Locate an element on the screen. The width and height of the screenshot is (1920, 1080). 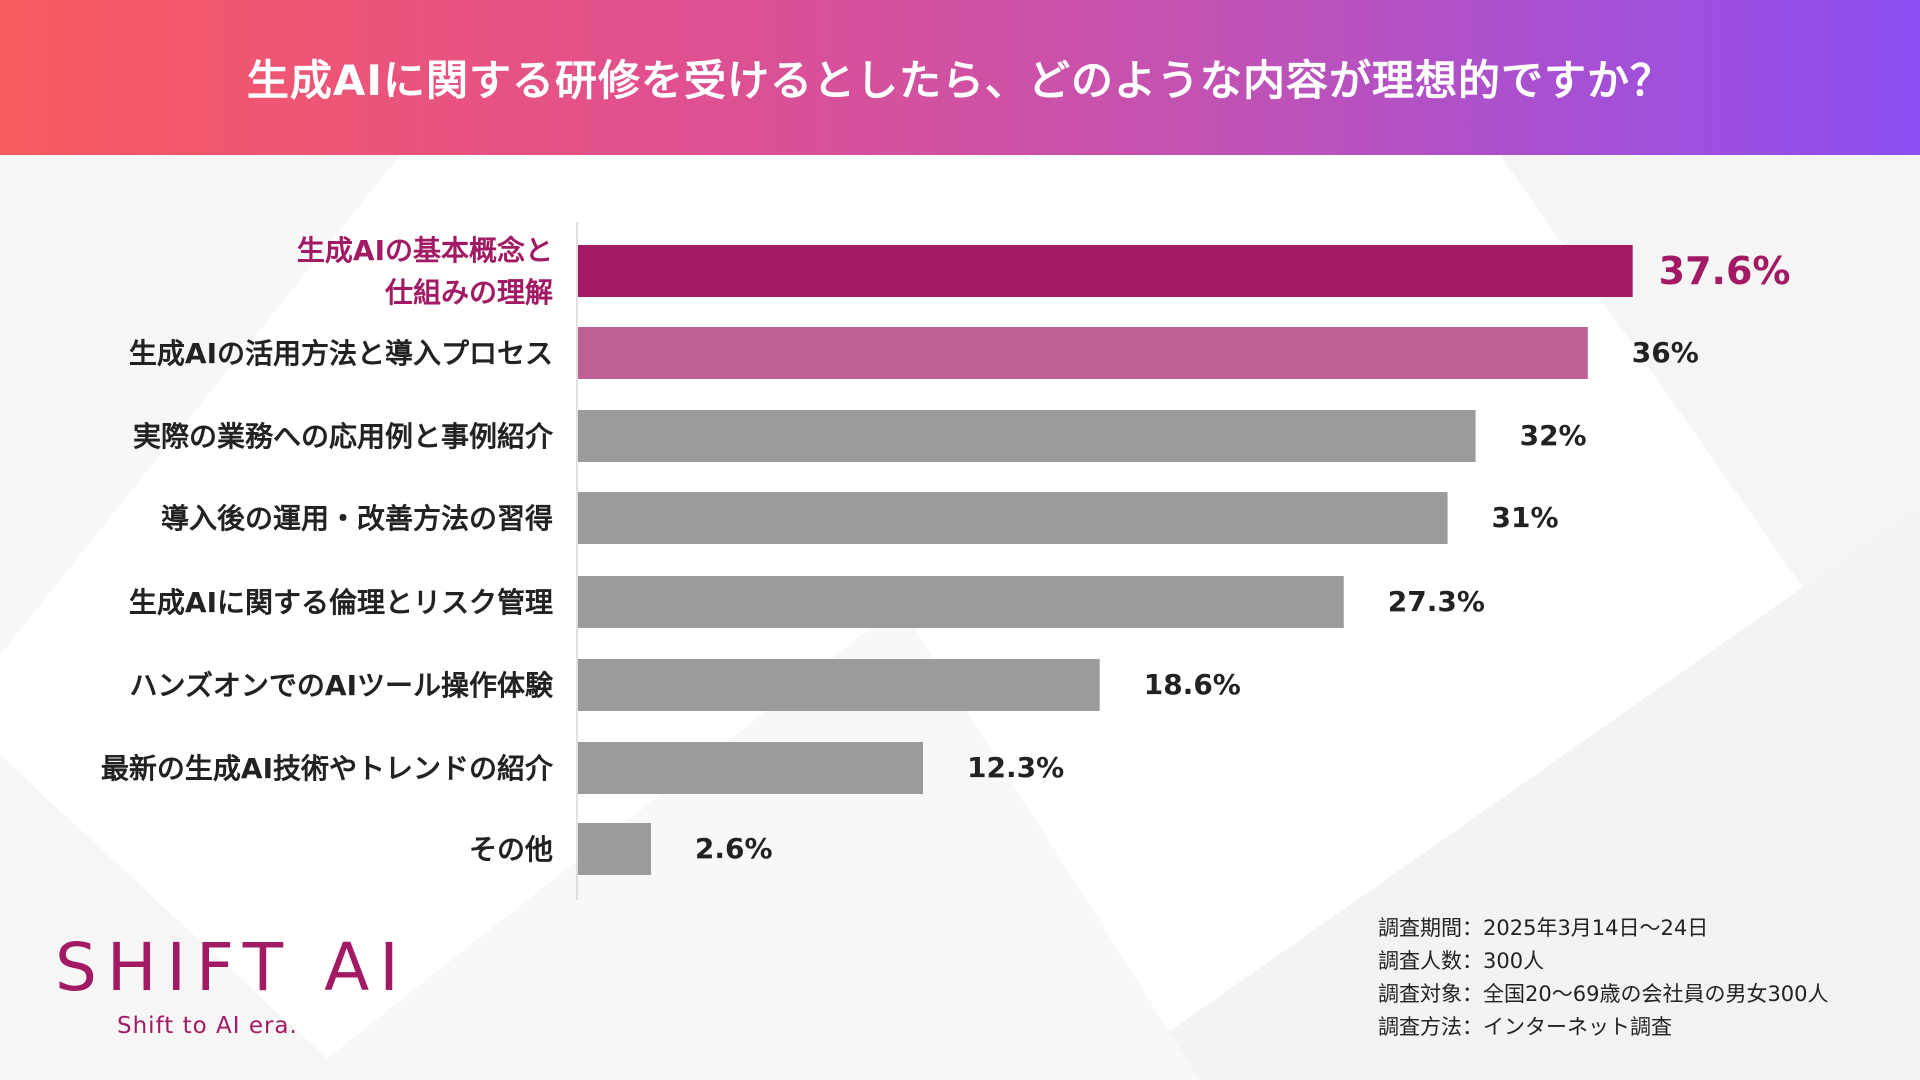
header-banner: 生成AIに関する研修を受けるとしたら、どのような内容が理想的ですか？ is located at coordinates (960, 77).